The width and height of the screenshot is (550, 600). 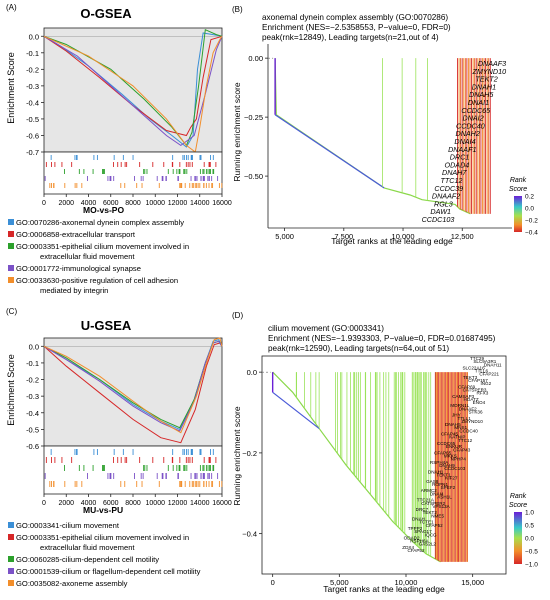 What do you see at coordinates (237, 131) in the screenshot?
I see `y-axis-label: Running enrichment score` at bounding box center [237, 131].